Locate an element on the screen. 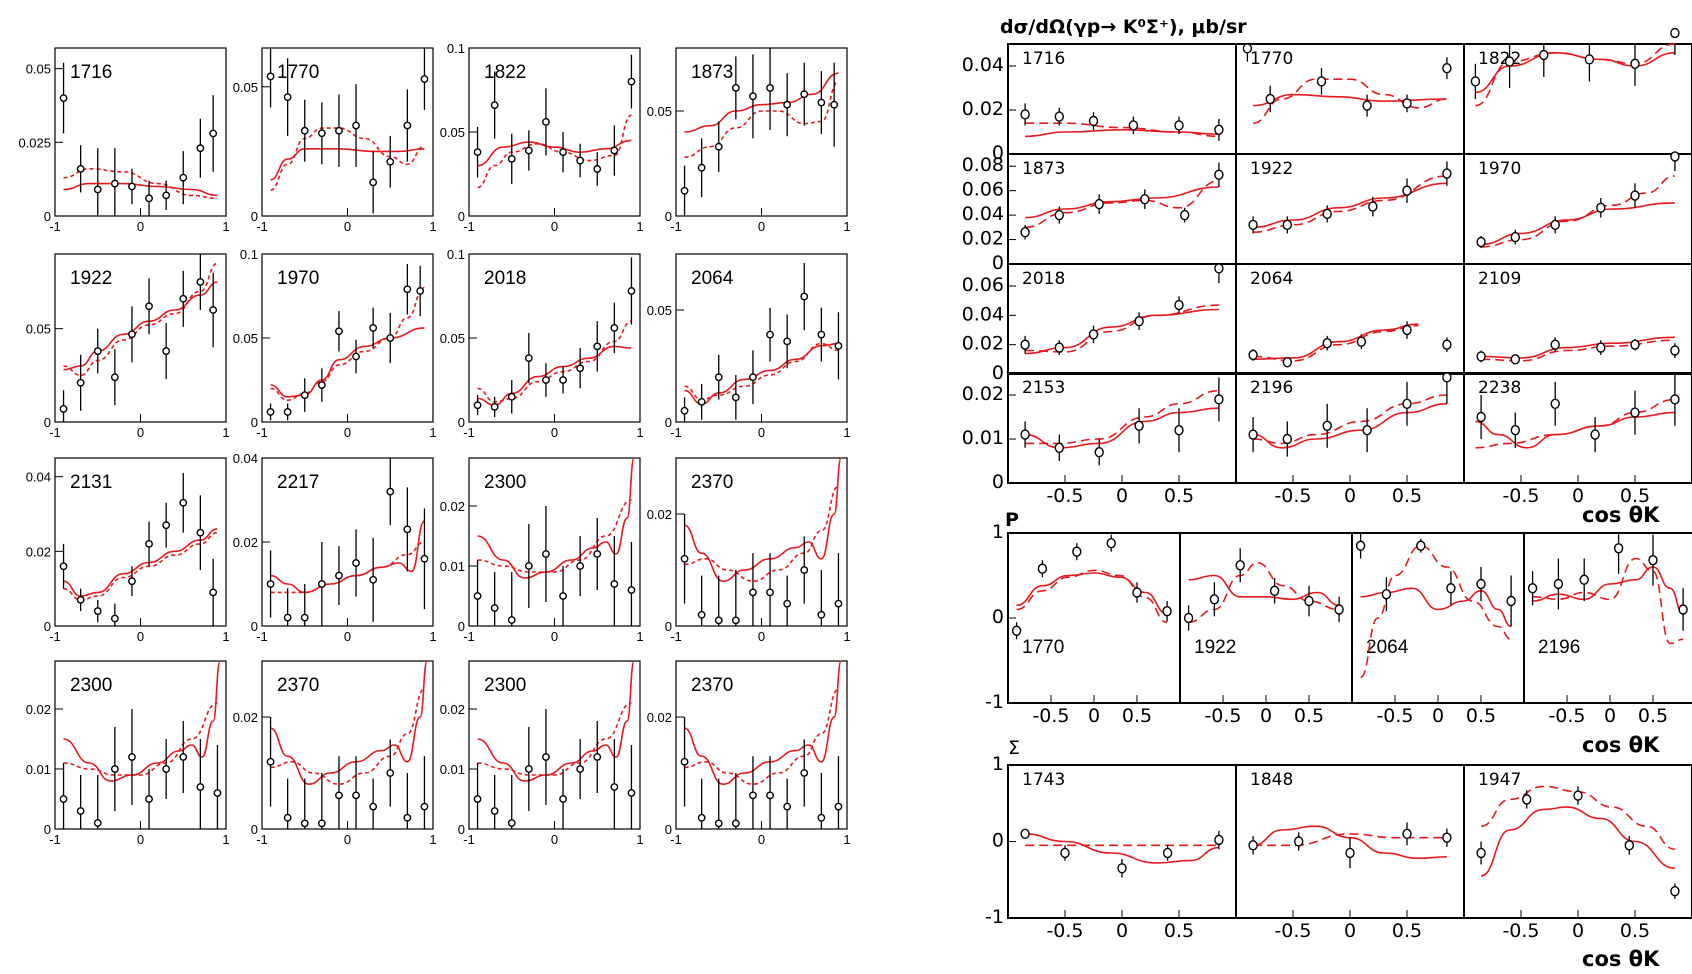 The image size is (1692, 974). y-tick-label: -1 is located at coordinates (994, 702).